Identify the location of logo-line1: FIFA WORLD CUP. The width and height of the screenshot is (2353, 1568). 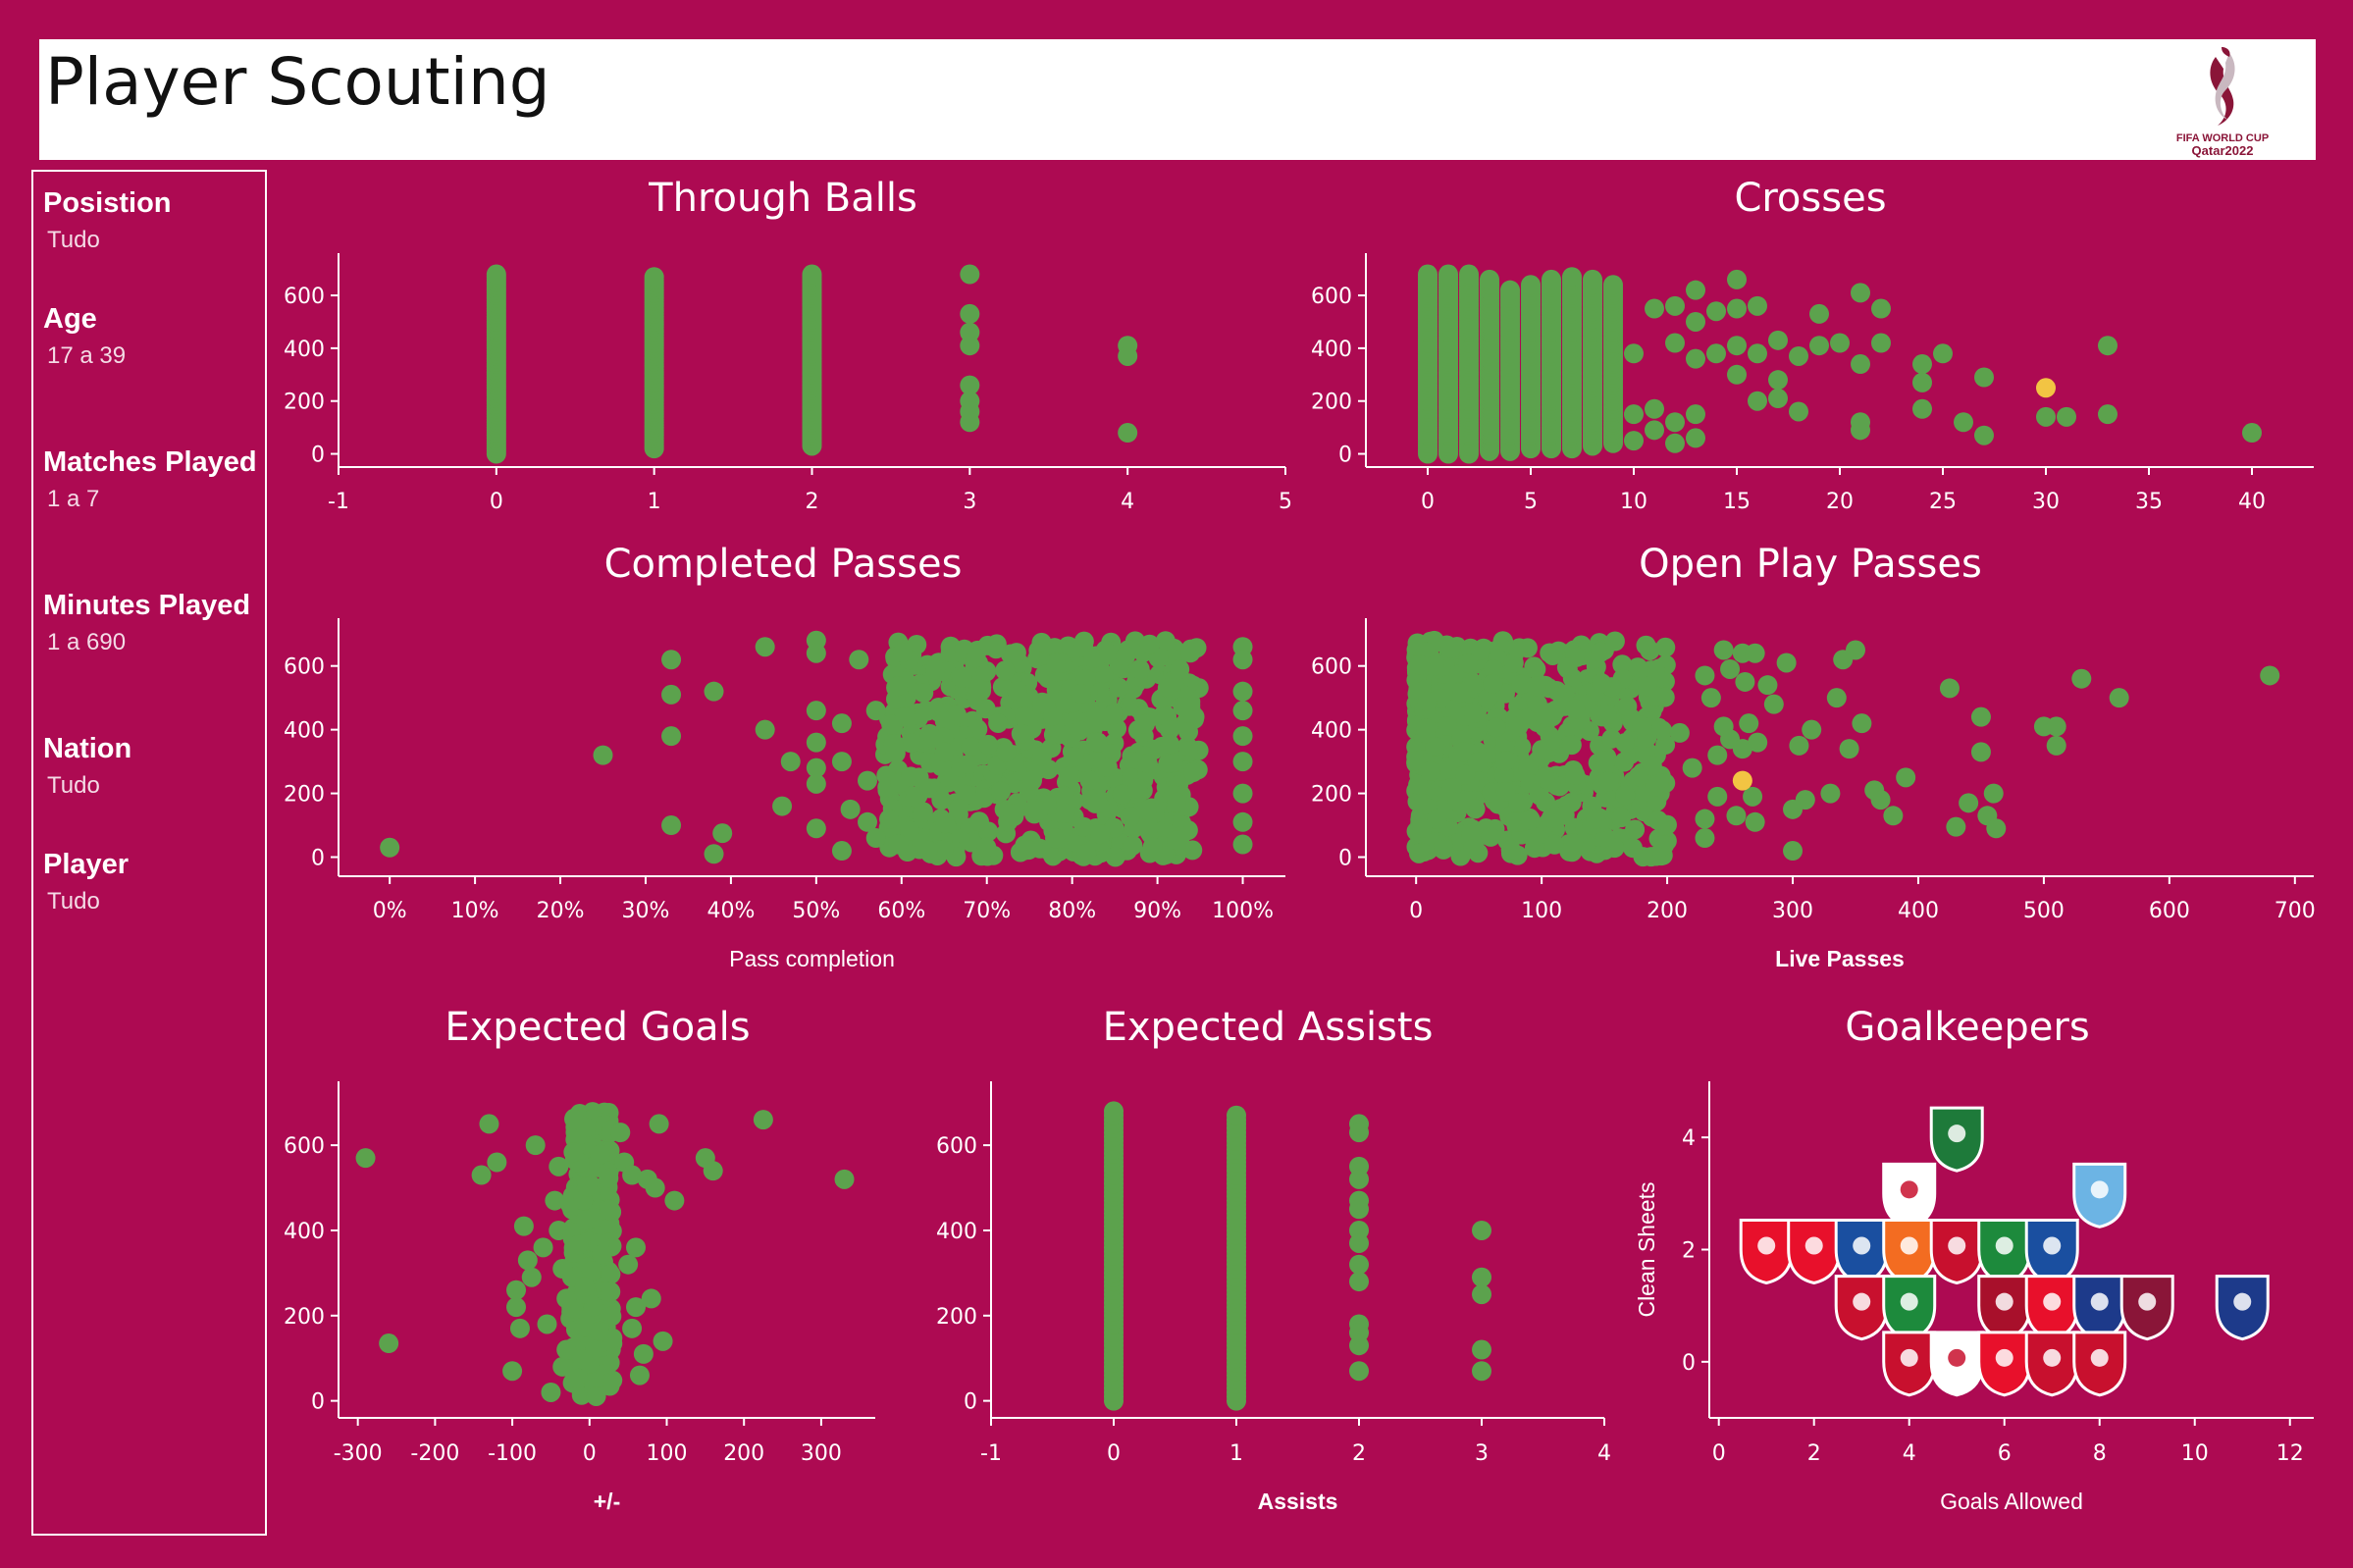
(2222, 138).